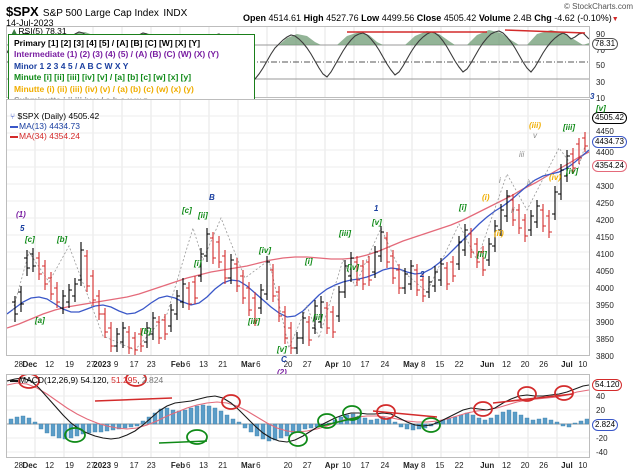 Image resolution: width=639 pixels, height=476 pixels. What do you see at coordinates (22, 228) in the screenshot?
I see `wave-label: 5` at bounding box center [22, 228].